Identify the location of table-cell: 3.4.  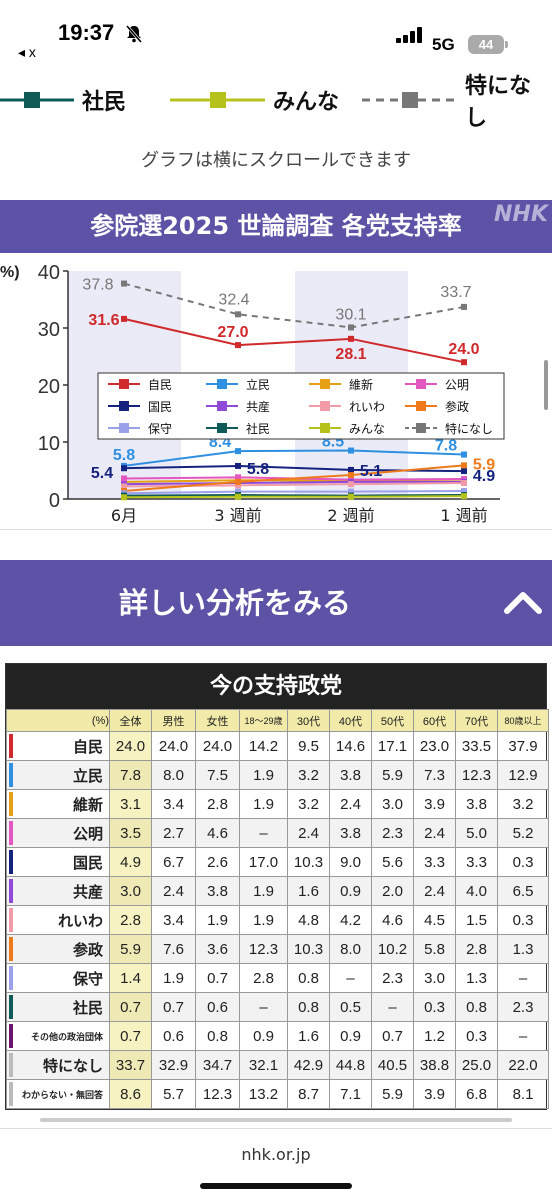
(173, 804).